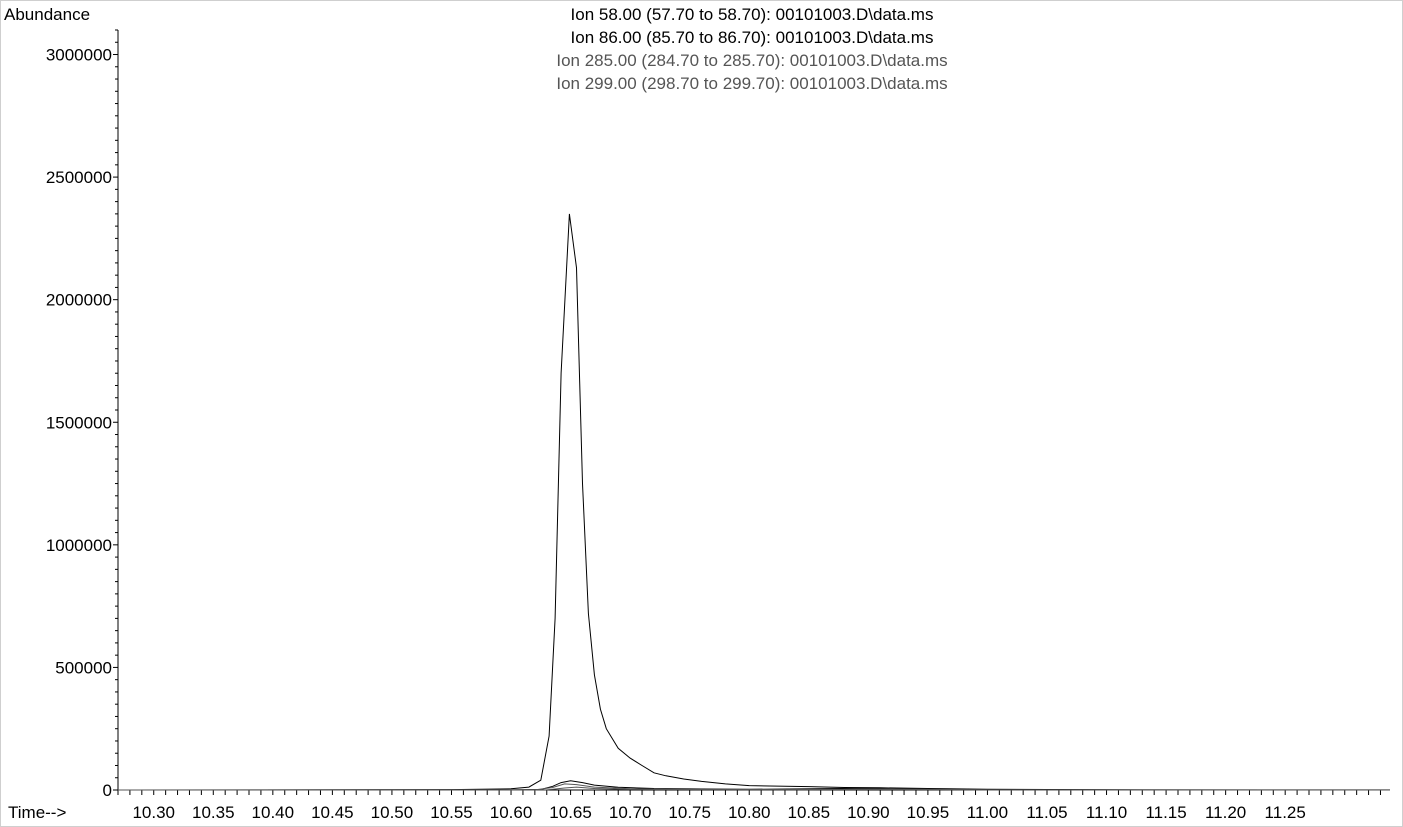  Describe the element at coordinates (79, 545) in the screenshot. I see `y-tick-label: 1000000` at that location.